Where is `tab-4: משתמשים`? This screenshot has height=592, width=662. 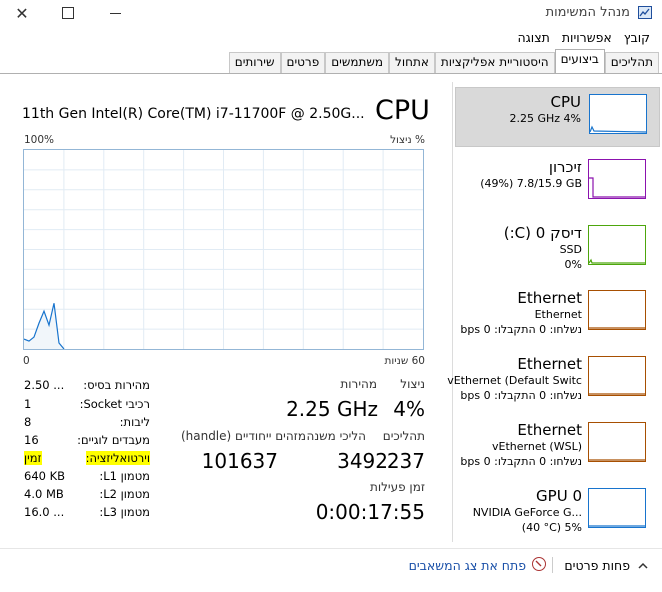 tab-4: משתמשים is located at coordinates (357, 62).